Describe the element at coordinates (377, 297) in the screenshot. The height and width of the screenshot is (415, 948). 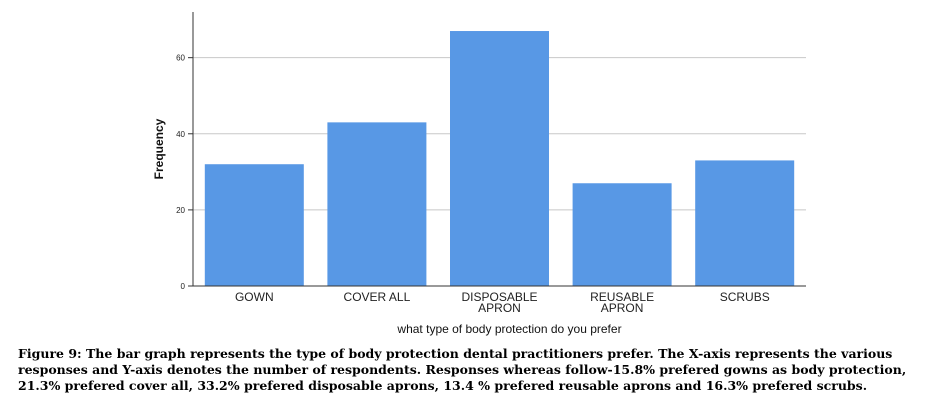
I see `x-tick-label: COVER ALL` at that location.